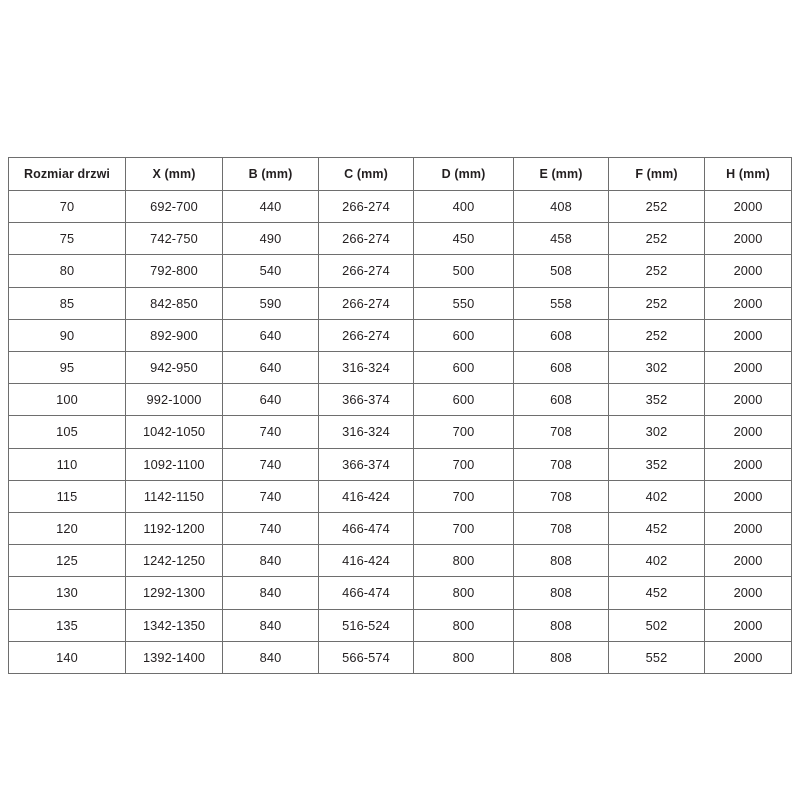 Image resolution: width=800 pixels, height=800 pixels. What do you see at coordinates (400, 206) in the screenshot?
I see `table-row: 70 692-700 440 266-274 400 408 252 2000` at bounding box center [400, 206].